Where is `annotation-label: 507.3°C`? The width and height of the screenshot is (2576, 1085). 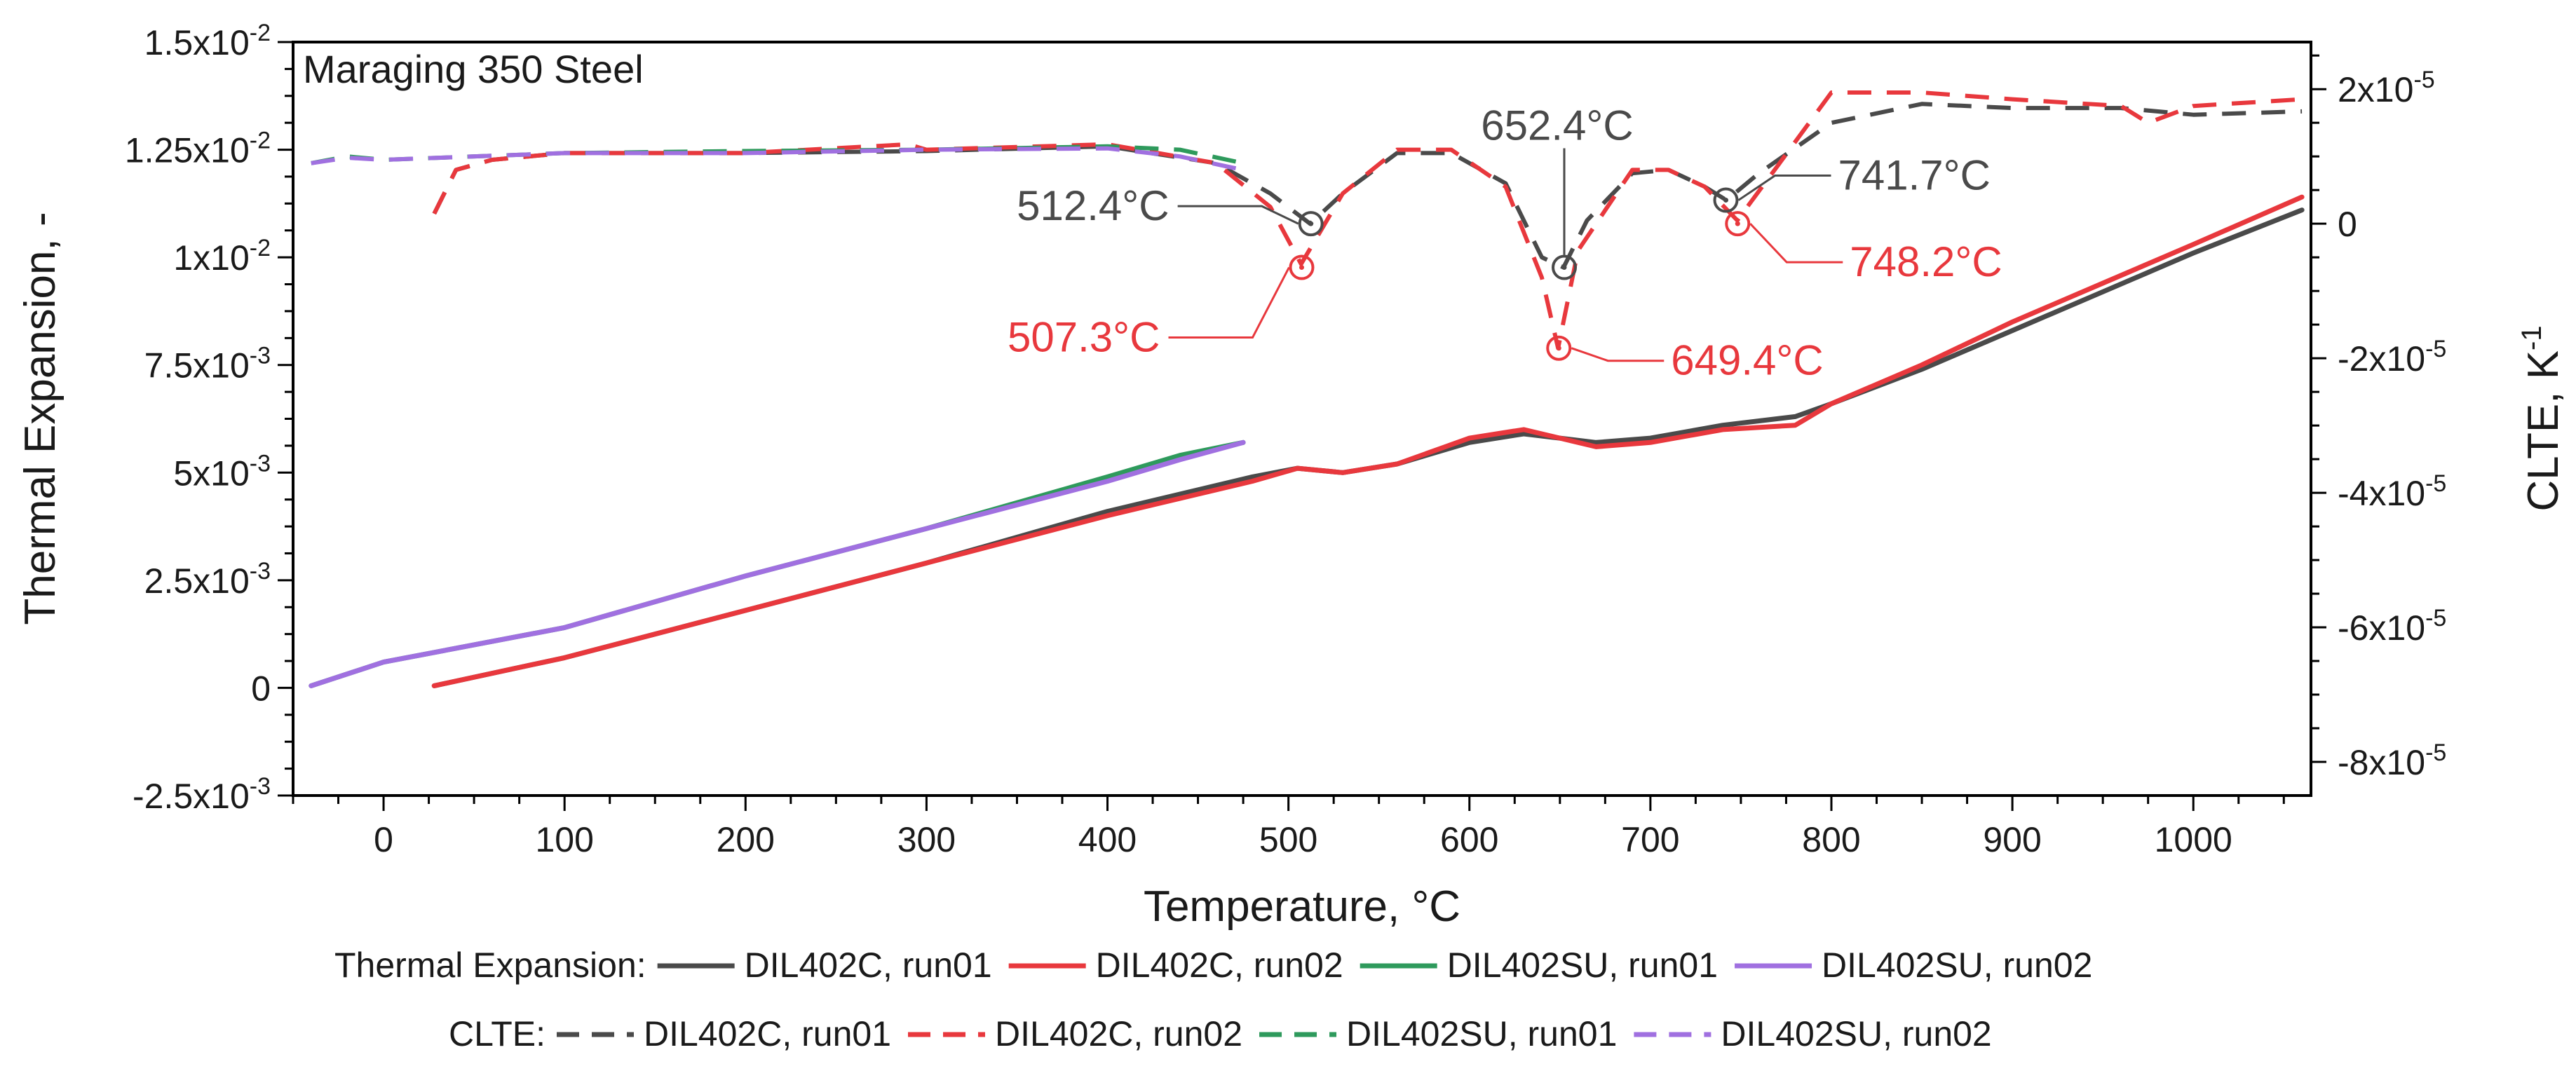 annotation-label: 507.3°C is located at coordinates (1084, 337).